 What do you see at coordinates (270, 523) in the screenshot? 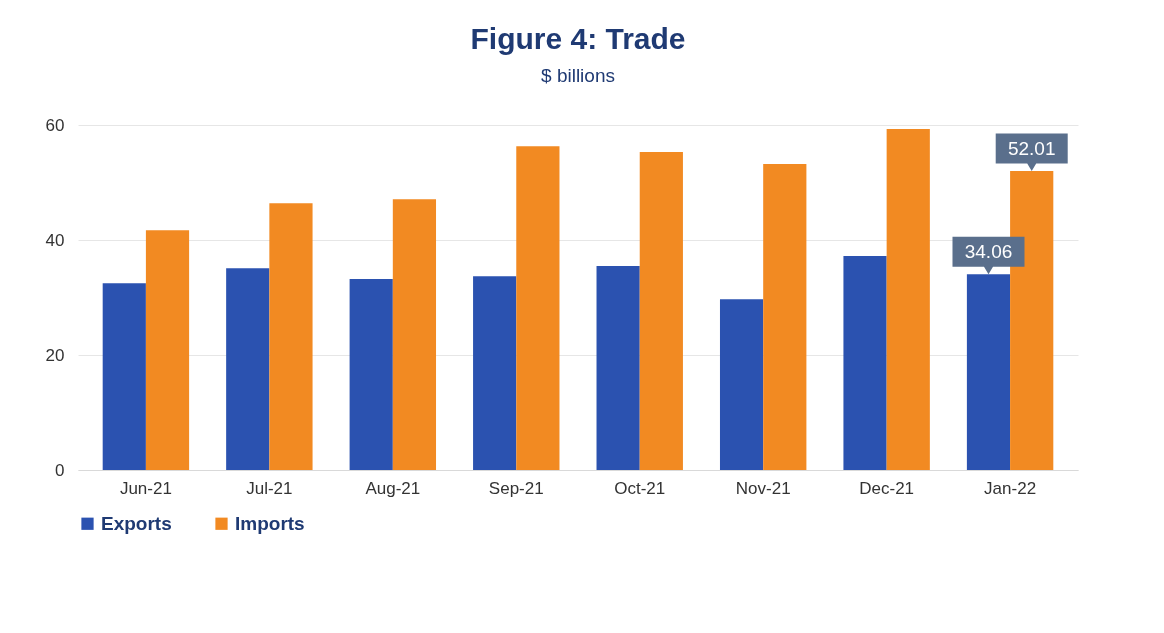
I see `legend-label: Imports` at bounding box center [270, 523].